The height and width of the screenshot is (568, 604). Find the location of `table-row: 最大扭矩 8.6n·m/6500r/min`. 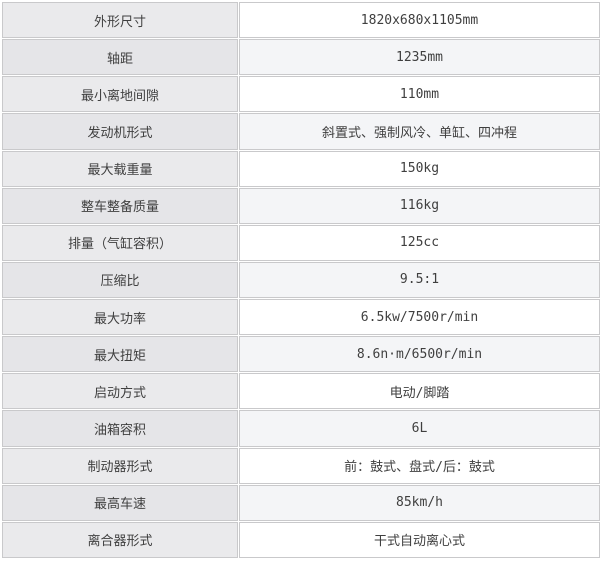

table-row: 最大扭矩 8.6n·m/6500r/min is located at coordinates (301, 354).